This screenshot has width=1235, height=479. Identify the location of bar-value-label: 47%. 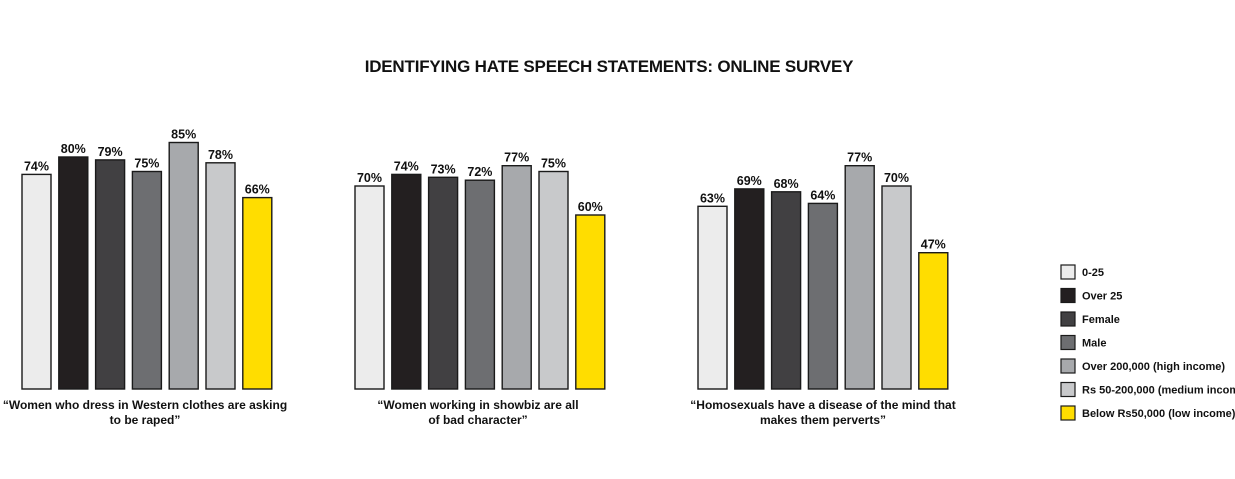
(933, 245).